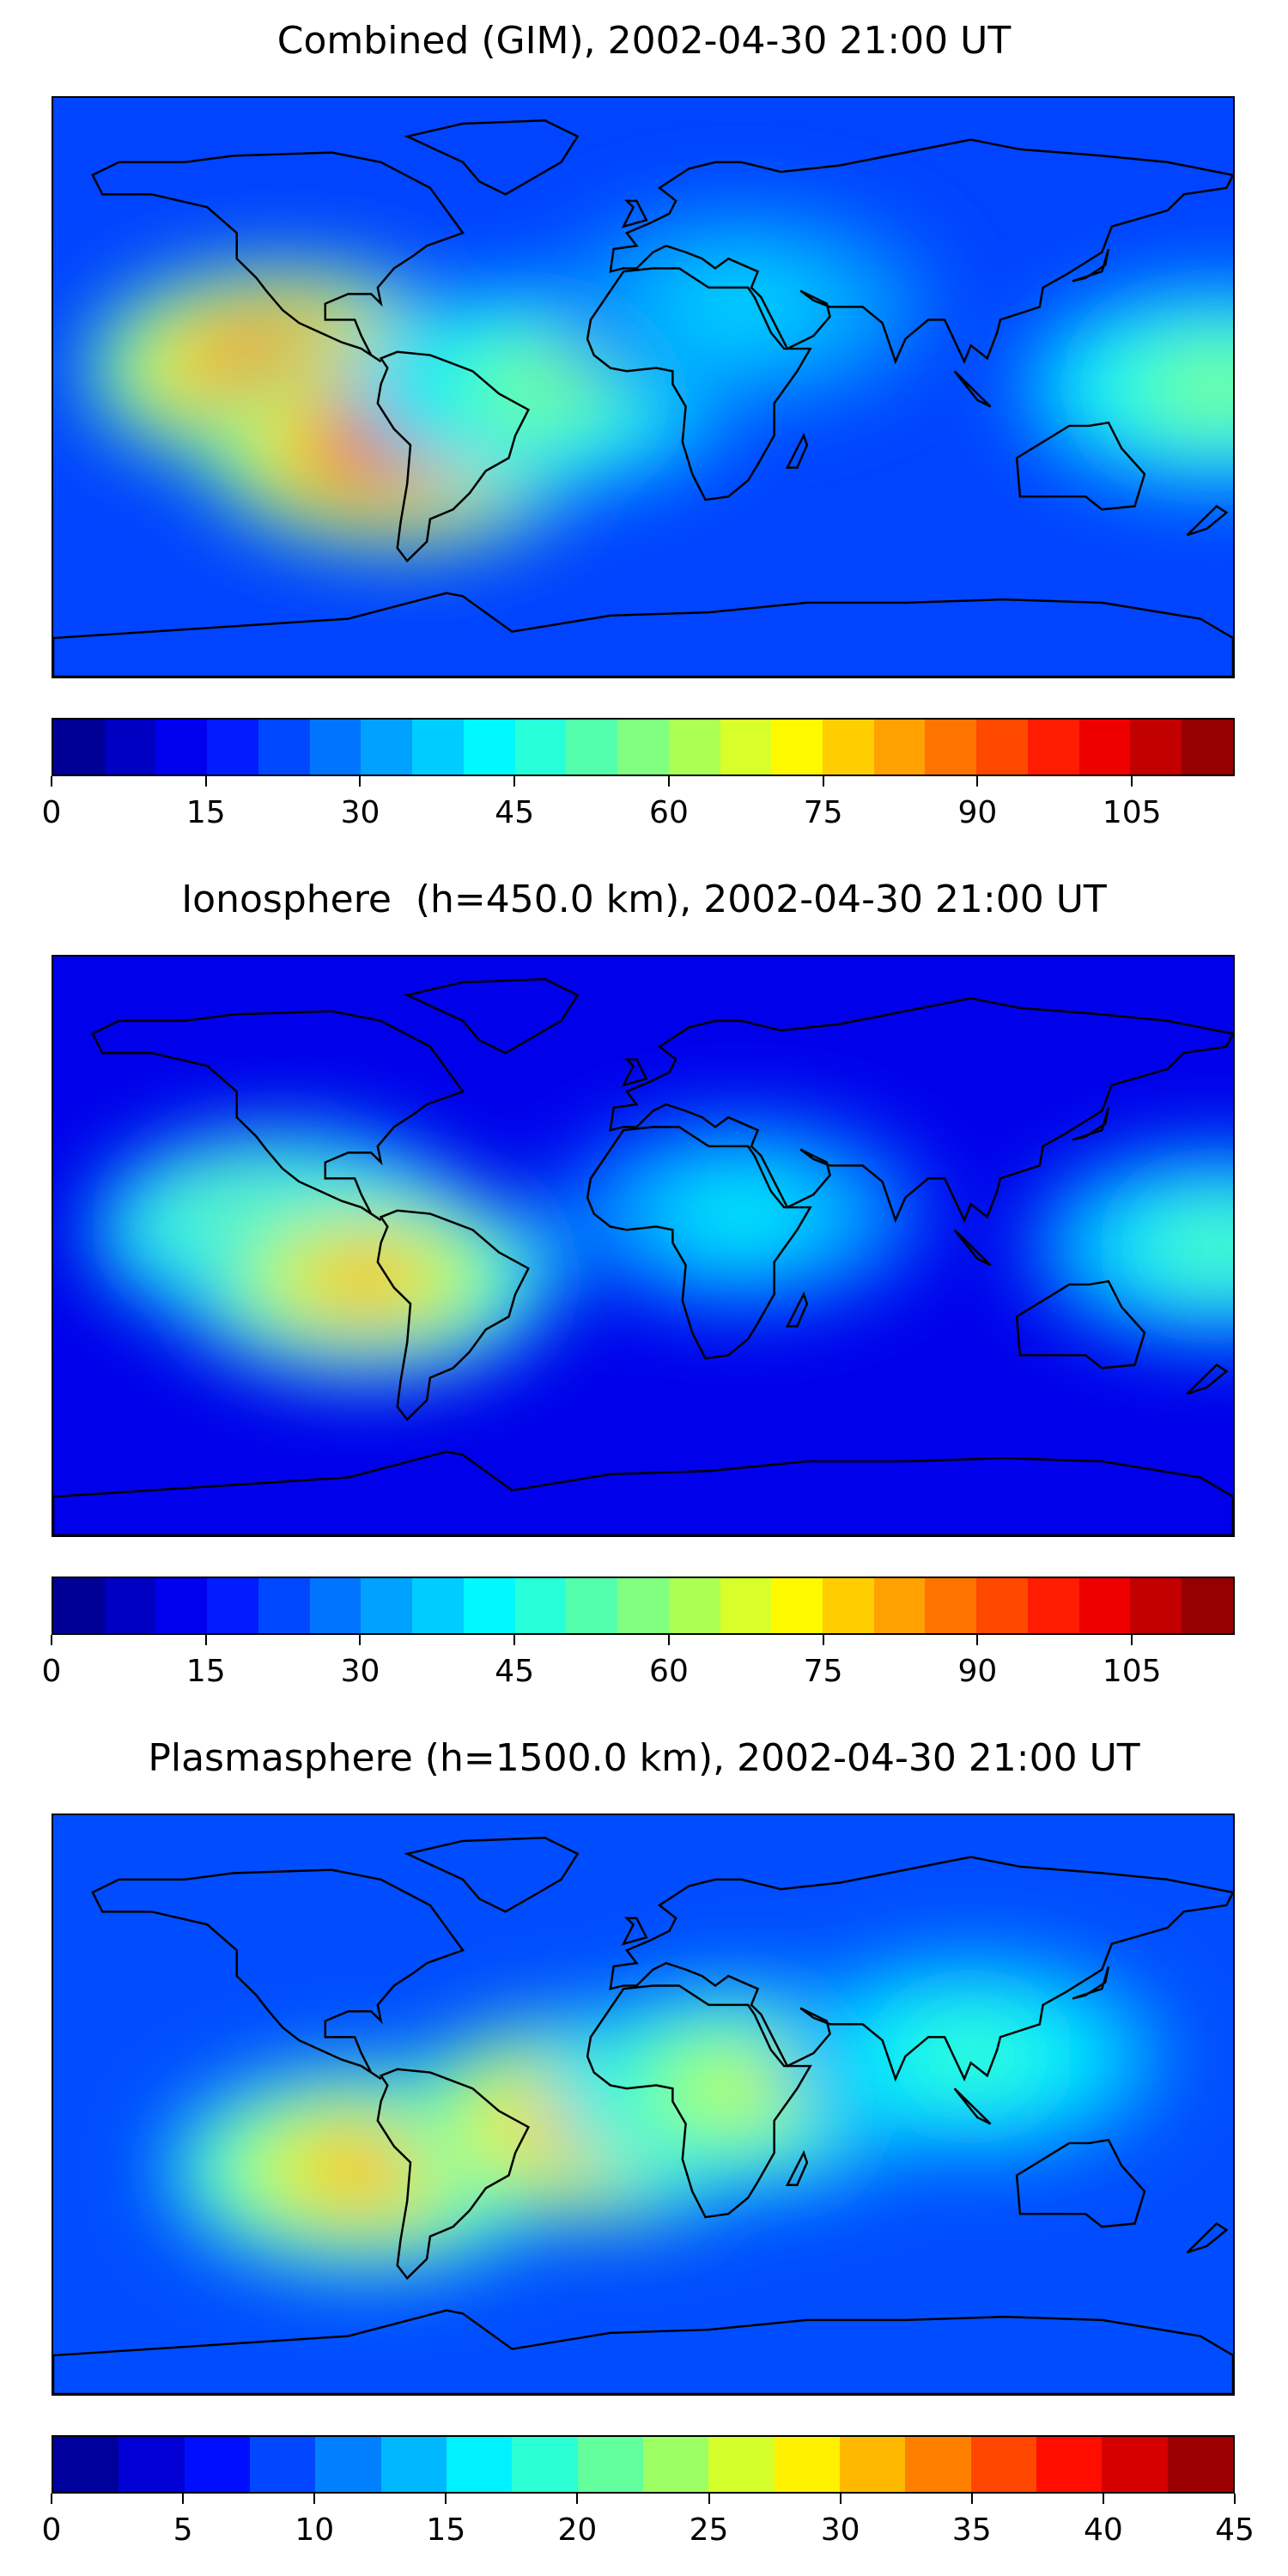  What do you see at coordinates (709, 2530) in the screenshot?
I see `colorbar-tick-label: 25` at bounding box center [709, 2530].